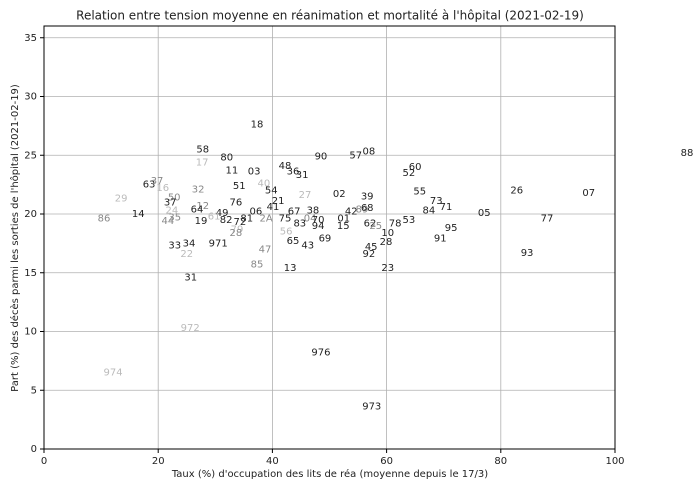 Image resolution: width=700 pixels, height=490 pixels. I want to click on point-label: 19, so click(201, 221).